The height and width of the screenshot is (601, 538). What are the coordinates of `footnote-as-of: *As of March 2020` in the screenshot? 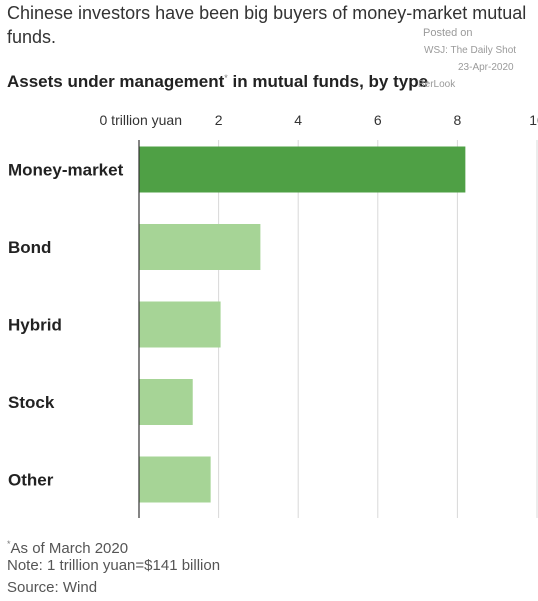 It's located at (67, 546).